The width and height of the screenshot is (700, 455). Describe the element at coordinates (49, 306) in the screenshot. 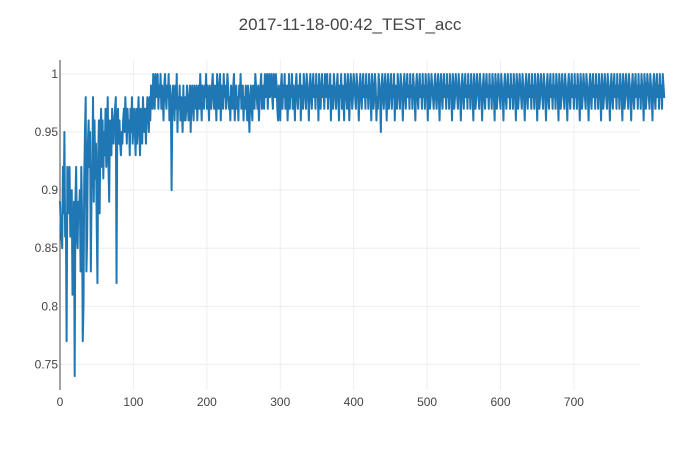

I see `y-tick-label: 0.8` at that location.